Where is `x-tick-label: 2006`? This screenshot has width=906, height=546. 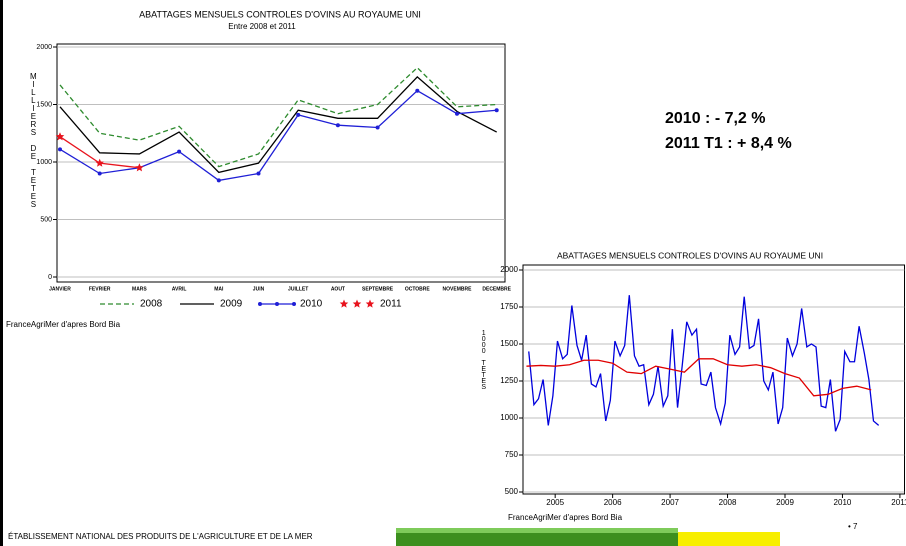 x-tick-label: 2006 is located at coordinates (613, 502).